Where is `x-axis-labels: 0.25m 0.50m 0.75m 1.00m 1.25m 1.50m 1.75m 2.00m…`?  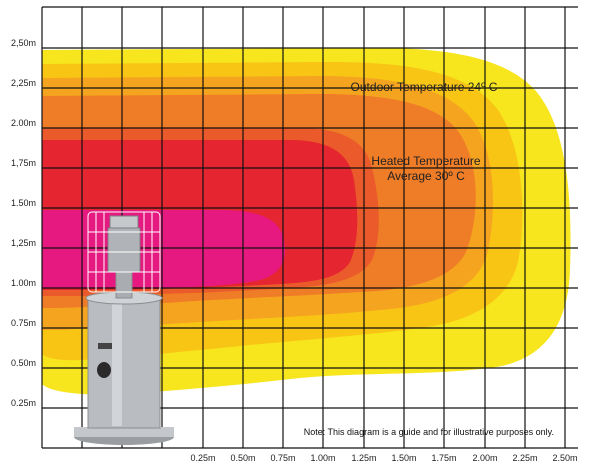 x-axis-labels: 0.25m 0.50m 0.75m 1.00m 1.25m 1.50m 1.75m 2.00m… is located at coordinates (383, 458).